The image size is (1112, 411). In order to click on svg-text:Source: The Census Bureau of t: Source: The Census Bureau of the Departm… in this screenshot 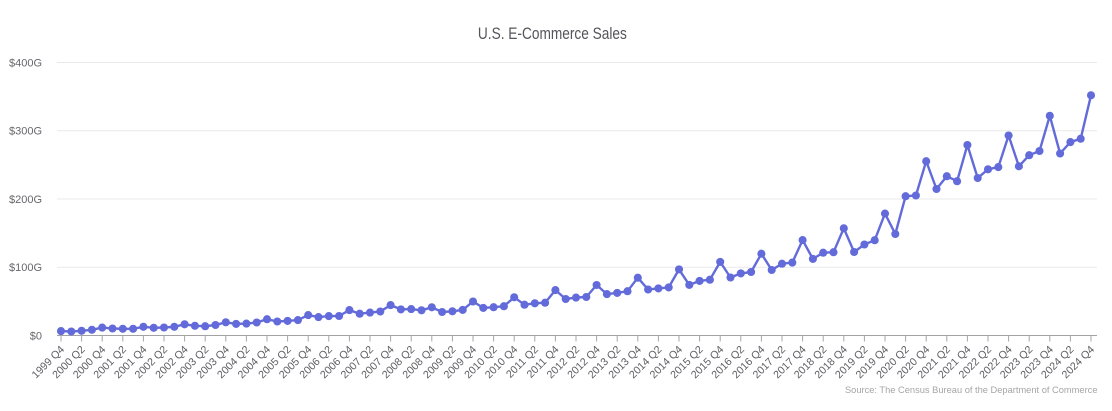, I will do `click(971, 390)`.